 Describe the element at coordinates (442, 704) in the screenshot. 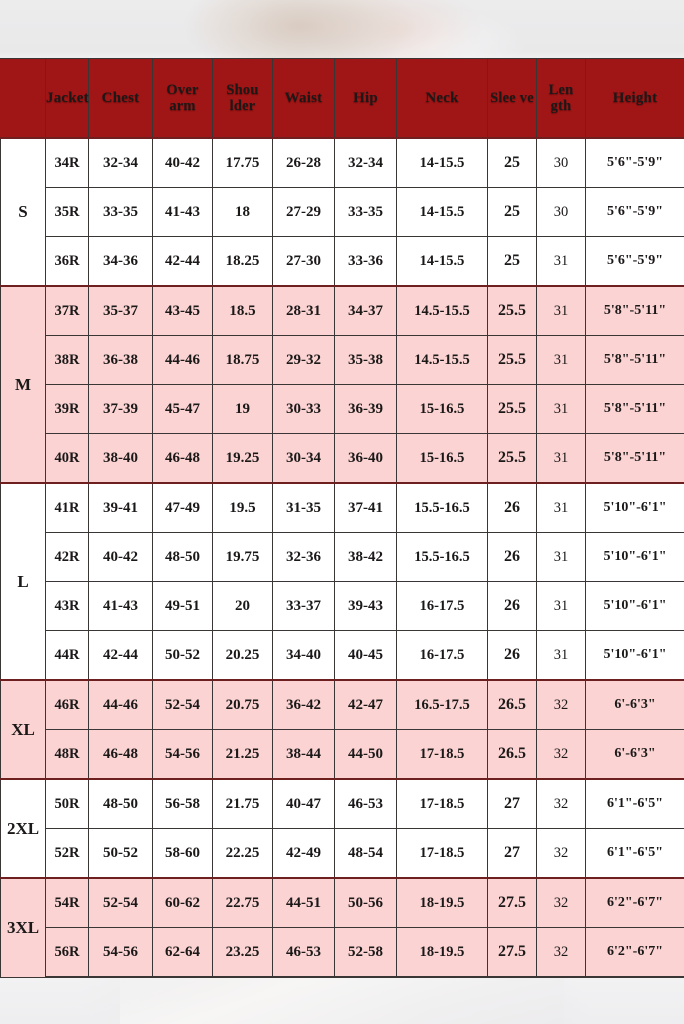

I see `cell-neck: 16.5-17.5` at that location.